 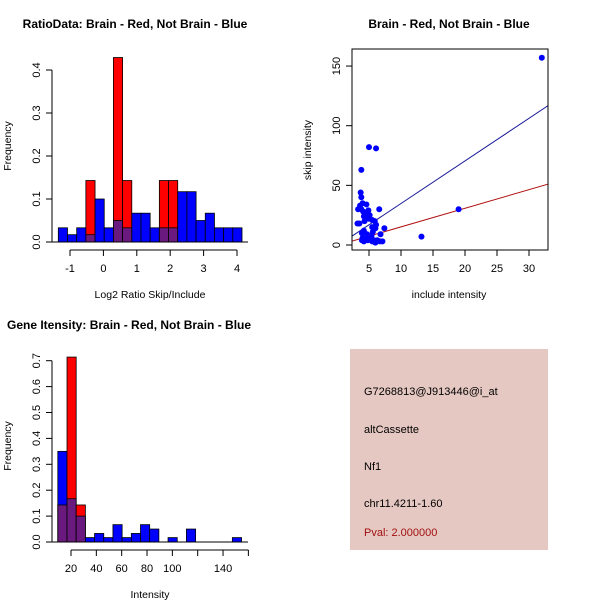 I want to click on y-tick-label: 0.3, so click(x=37, y=112).